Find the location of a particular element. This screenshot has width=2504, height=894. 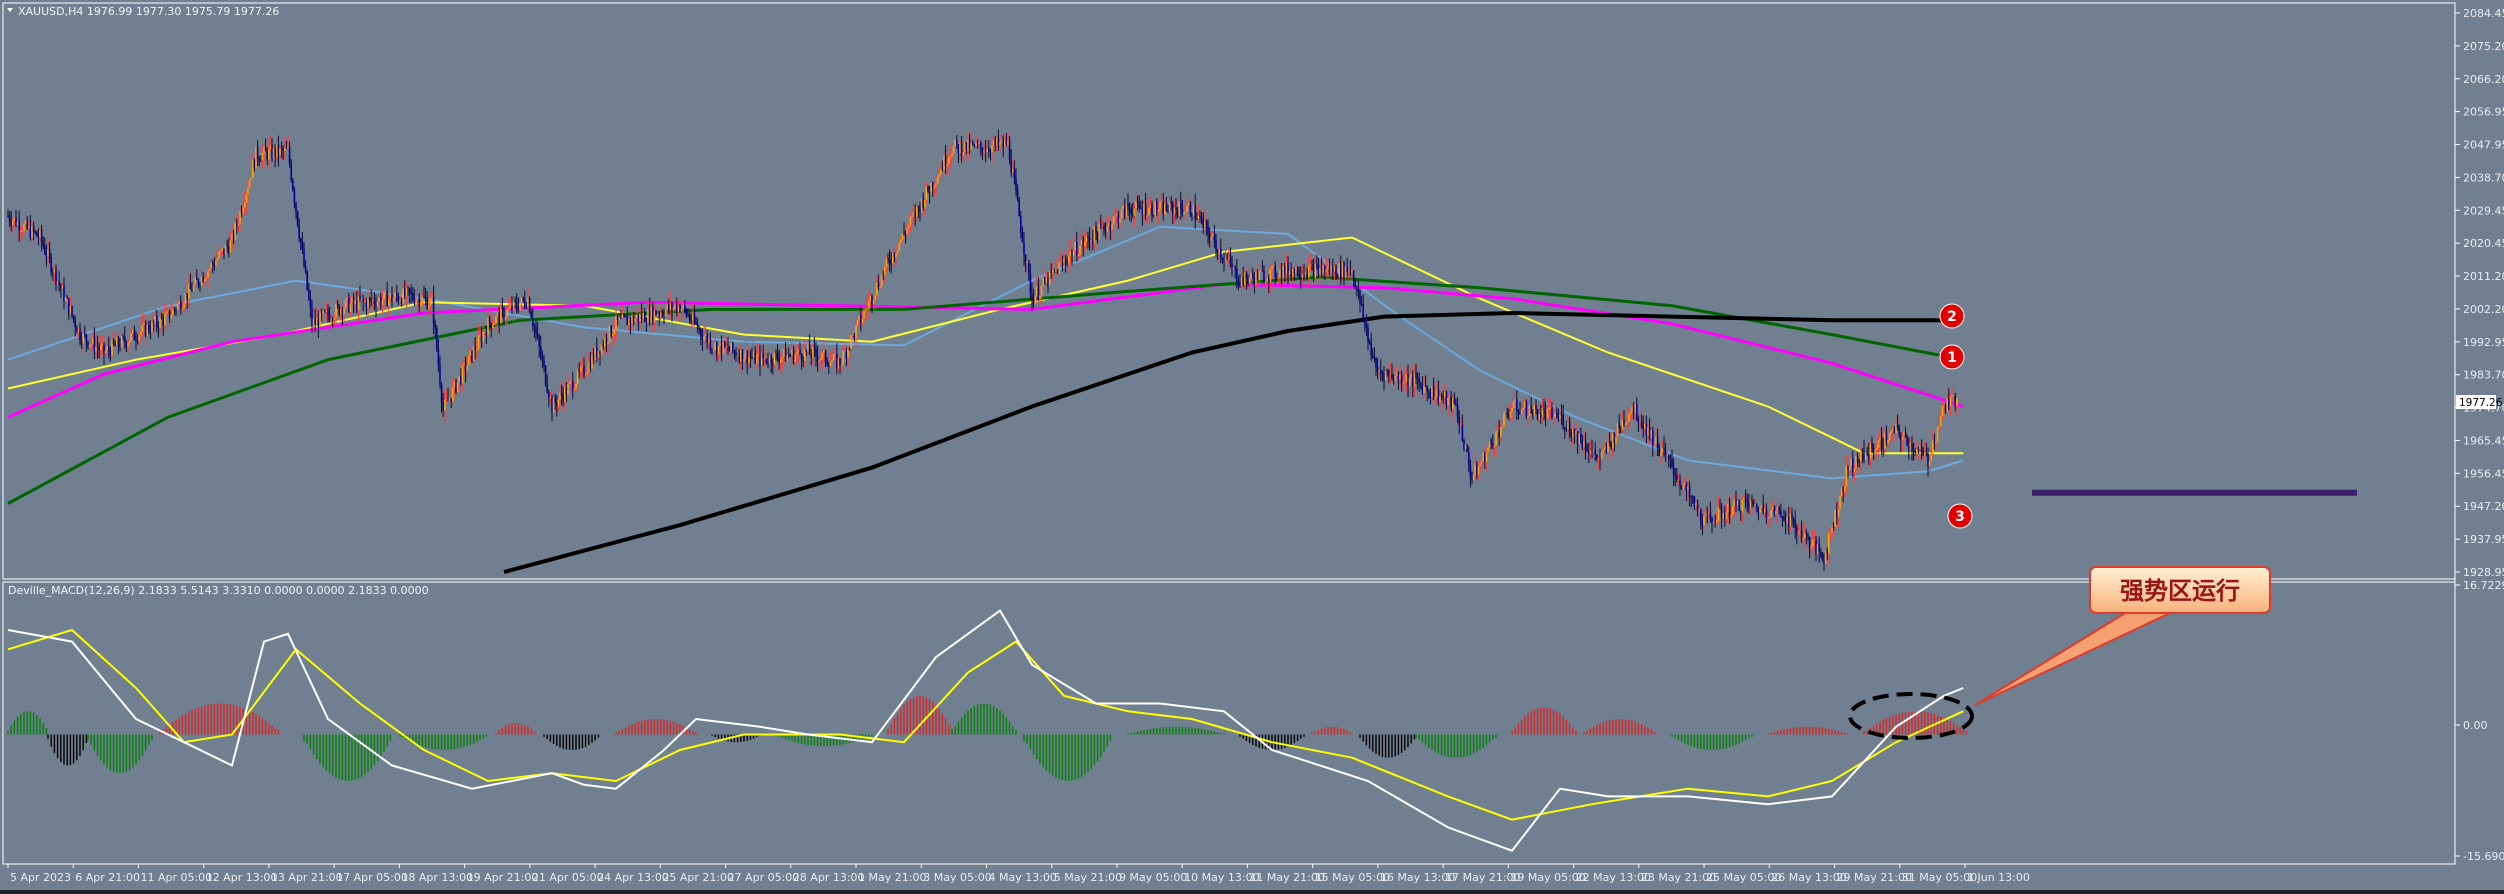

time-tick-label: 18 Apr 13:00 is located at coordinates (437, 877).